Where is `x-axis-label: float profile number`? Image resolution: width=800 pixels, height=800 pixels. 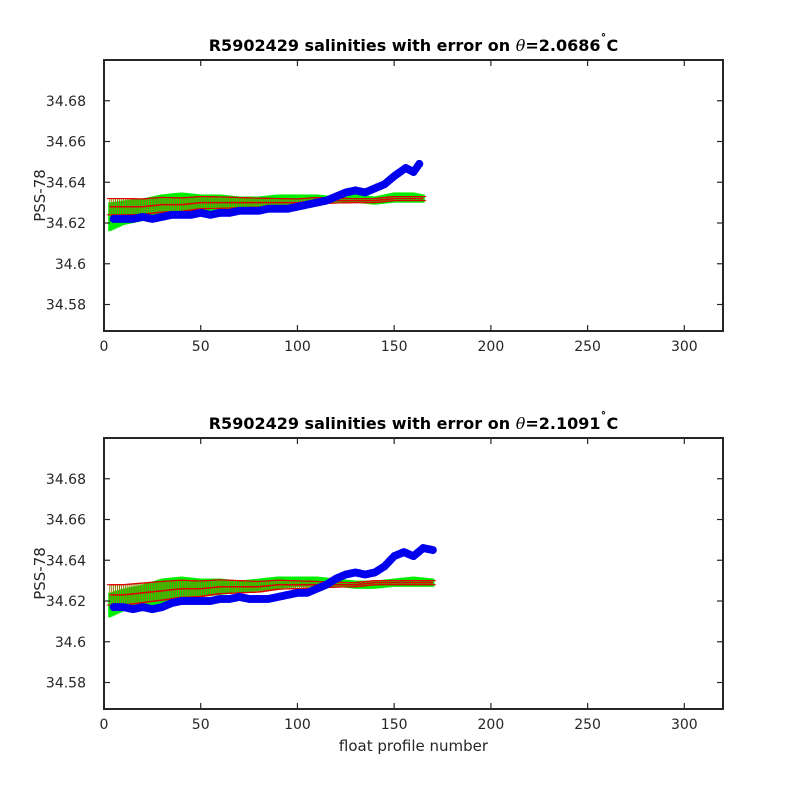 x-axis-label: float profile number is located at coordinates (414, 746).